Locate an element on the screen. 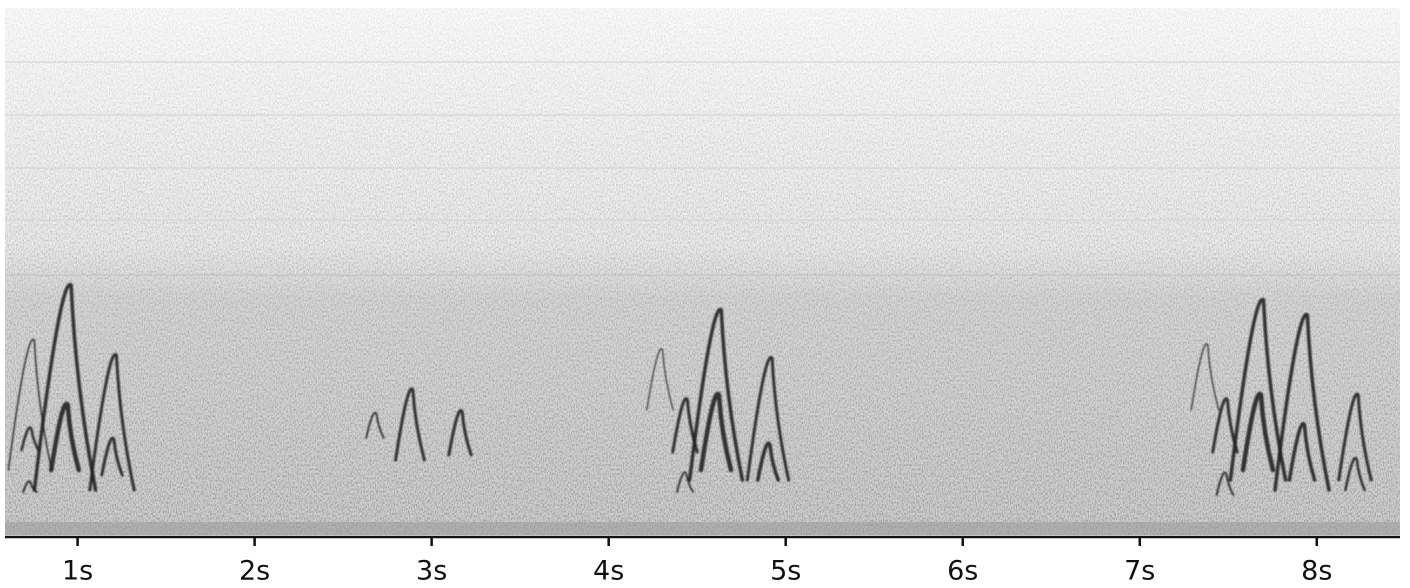  x-tick-label: 4s is located at coordinates (608, 571).